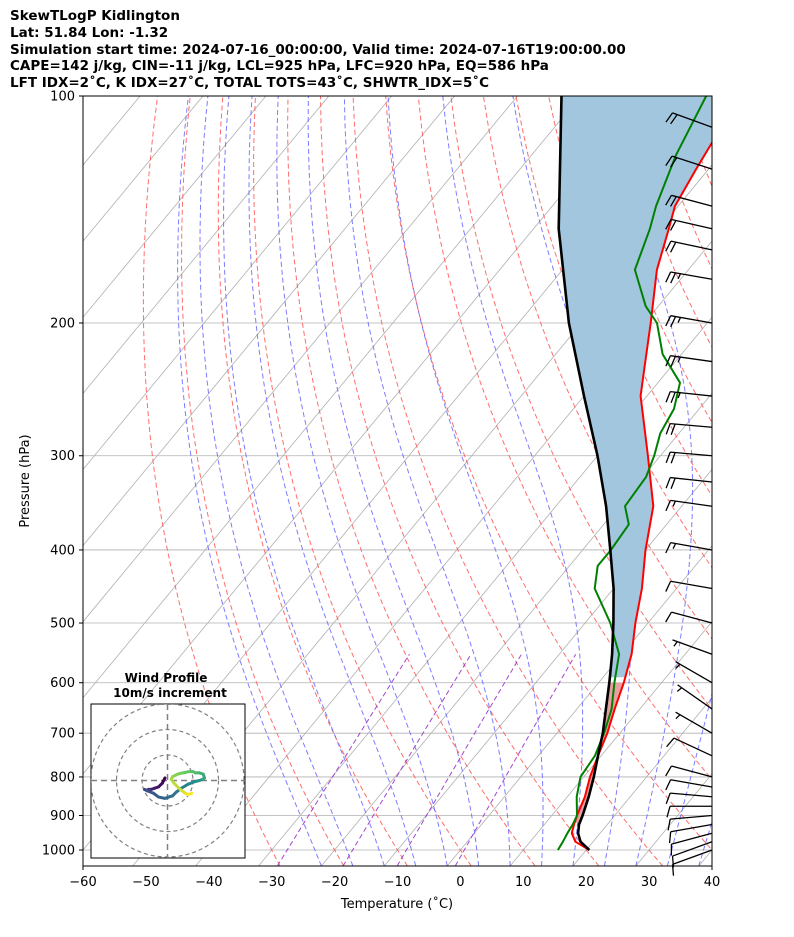 The height and width of the screenshot is (937, 794). What do you see at coordinates (89, 32) in the screenshot?
I see `title-latlon: Lat: 51.84 Lon: -1.32` at bounding box center [89, 32].